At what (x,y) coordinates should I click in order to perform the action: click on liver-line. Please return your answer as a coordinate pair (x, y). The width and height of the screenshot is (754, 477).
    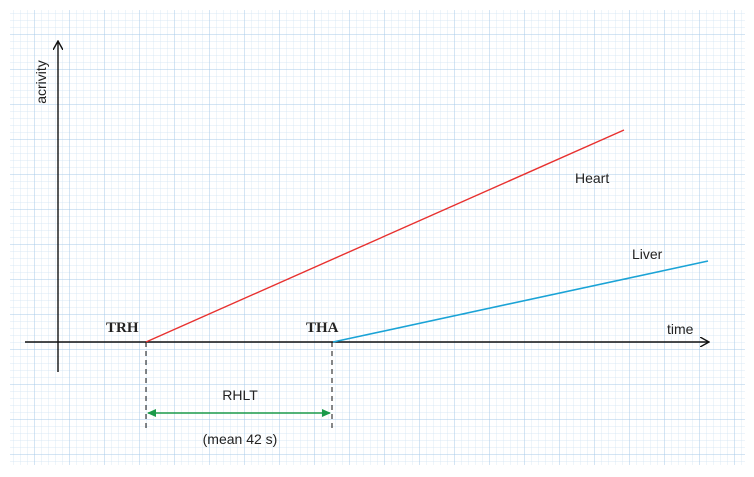
    Looking at the image, I should click on (520, 301).